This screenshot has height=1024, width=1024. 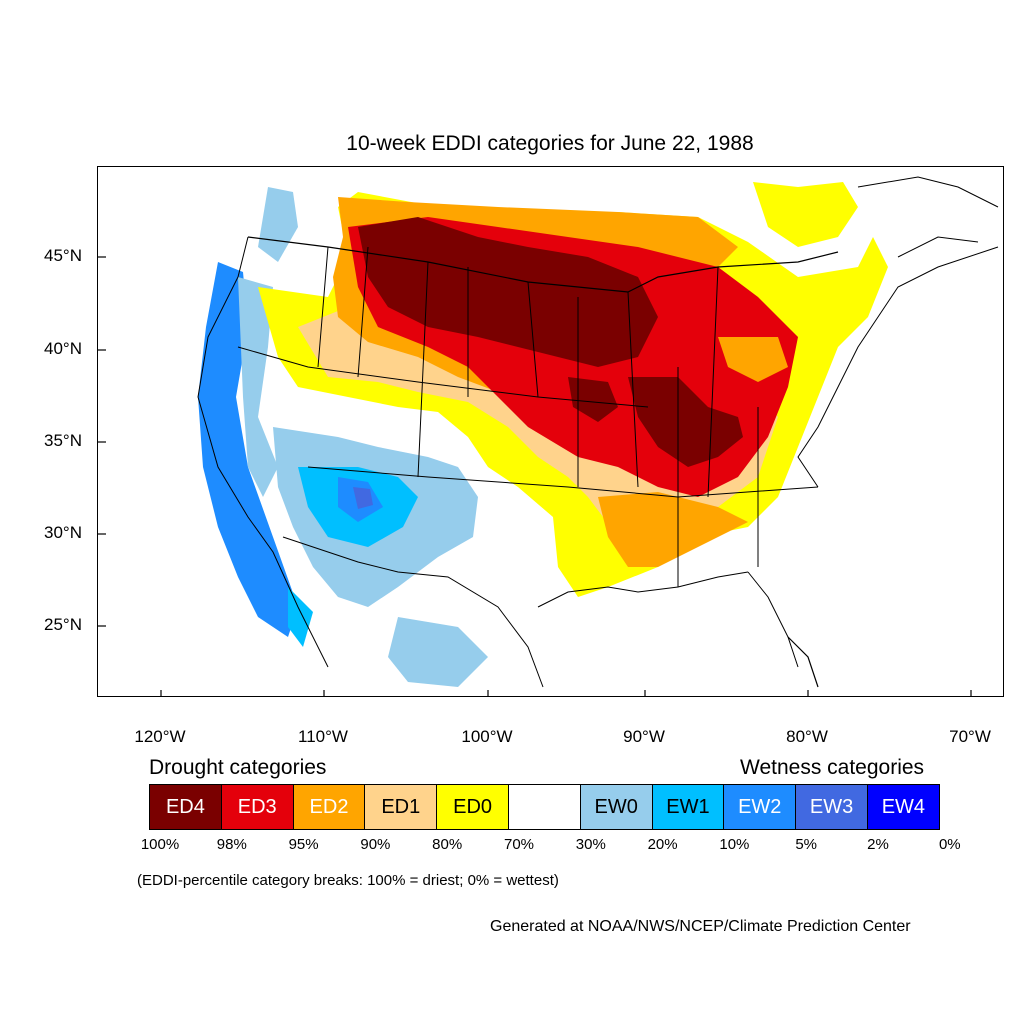 I want to click on lon-label-70: 70°W, so click(x=970, y=736).